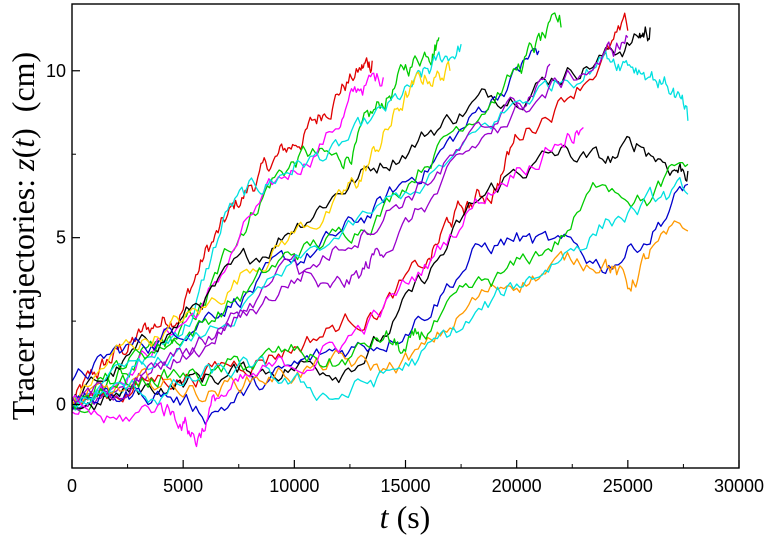  Describe the element at coordinates (56, 71) in the screenshot. I see `y-tick-label-10: 10` at that location.